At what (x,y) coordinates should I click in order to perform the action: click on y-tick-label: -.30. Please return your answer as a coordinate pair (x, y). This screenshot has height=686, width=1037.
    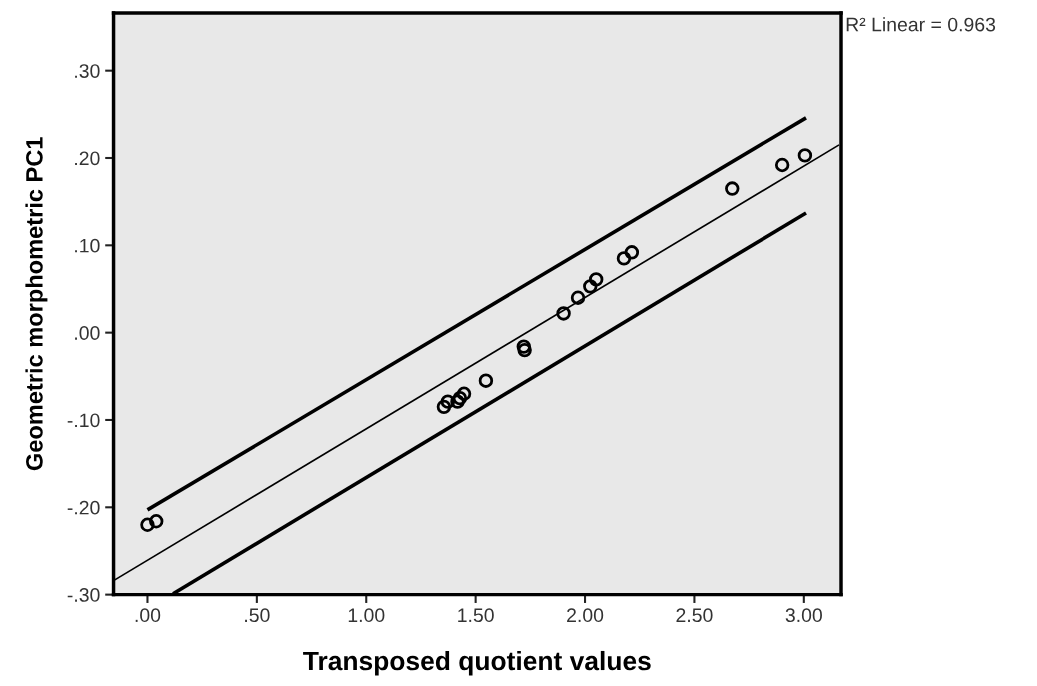
    Looking at the image, I should click on (83, 595).